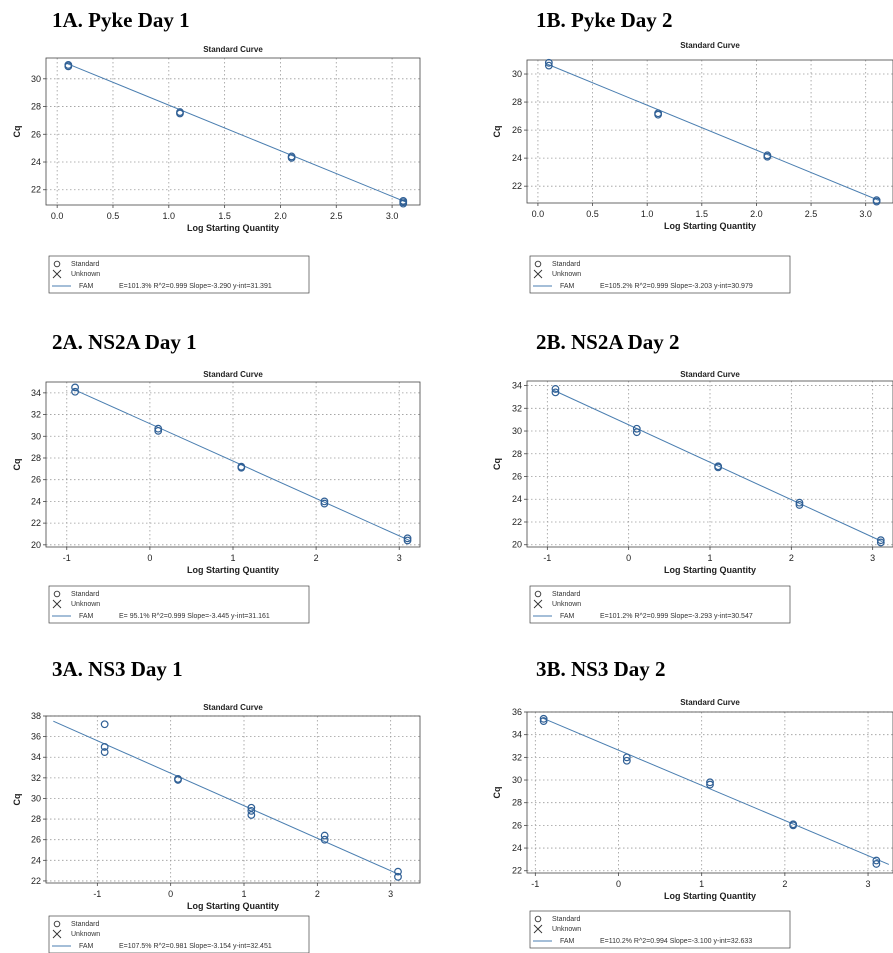  What do you see at coordinates (517, 735) in the screenshot?
I see `y-tick-label: 34` at bounding box center [517, 735].